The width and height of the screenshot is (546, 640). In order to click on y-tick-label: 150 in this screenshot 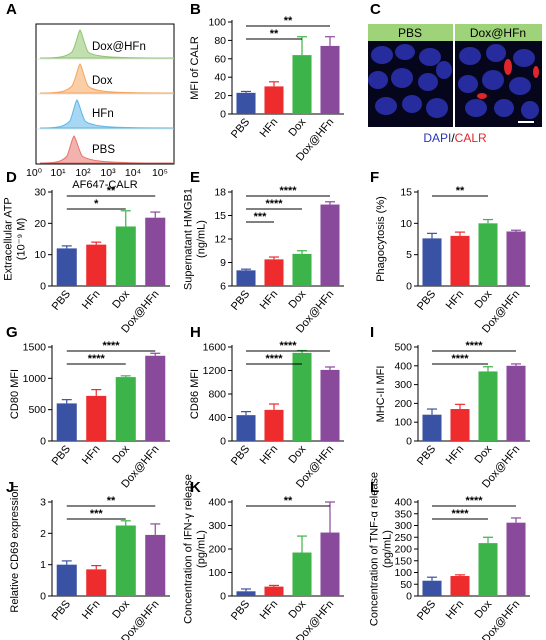, I will do `click(403, 561)`.